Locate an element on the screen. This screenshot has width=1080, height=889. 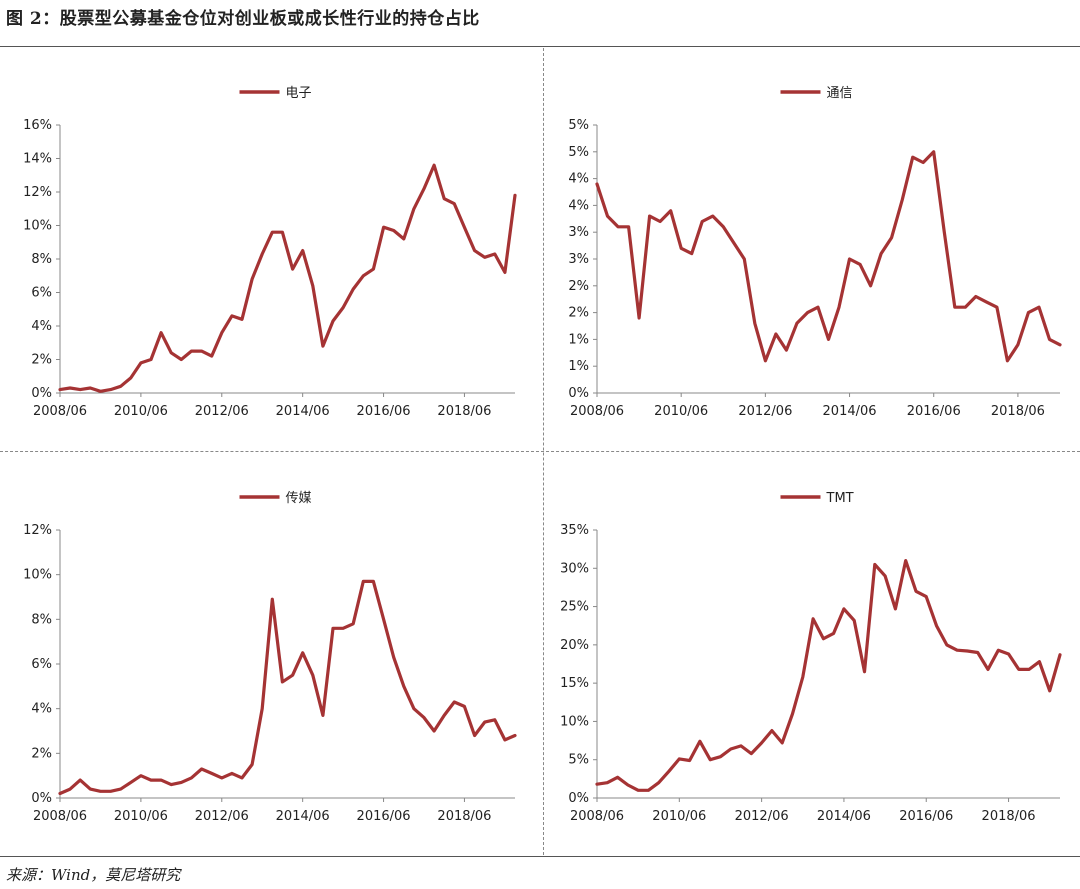
y-tick-label: 15% is located at coordinates (574, 683).